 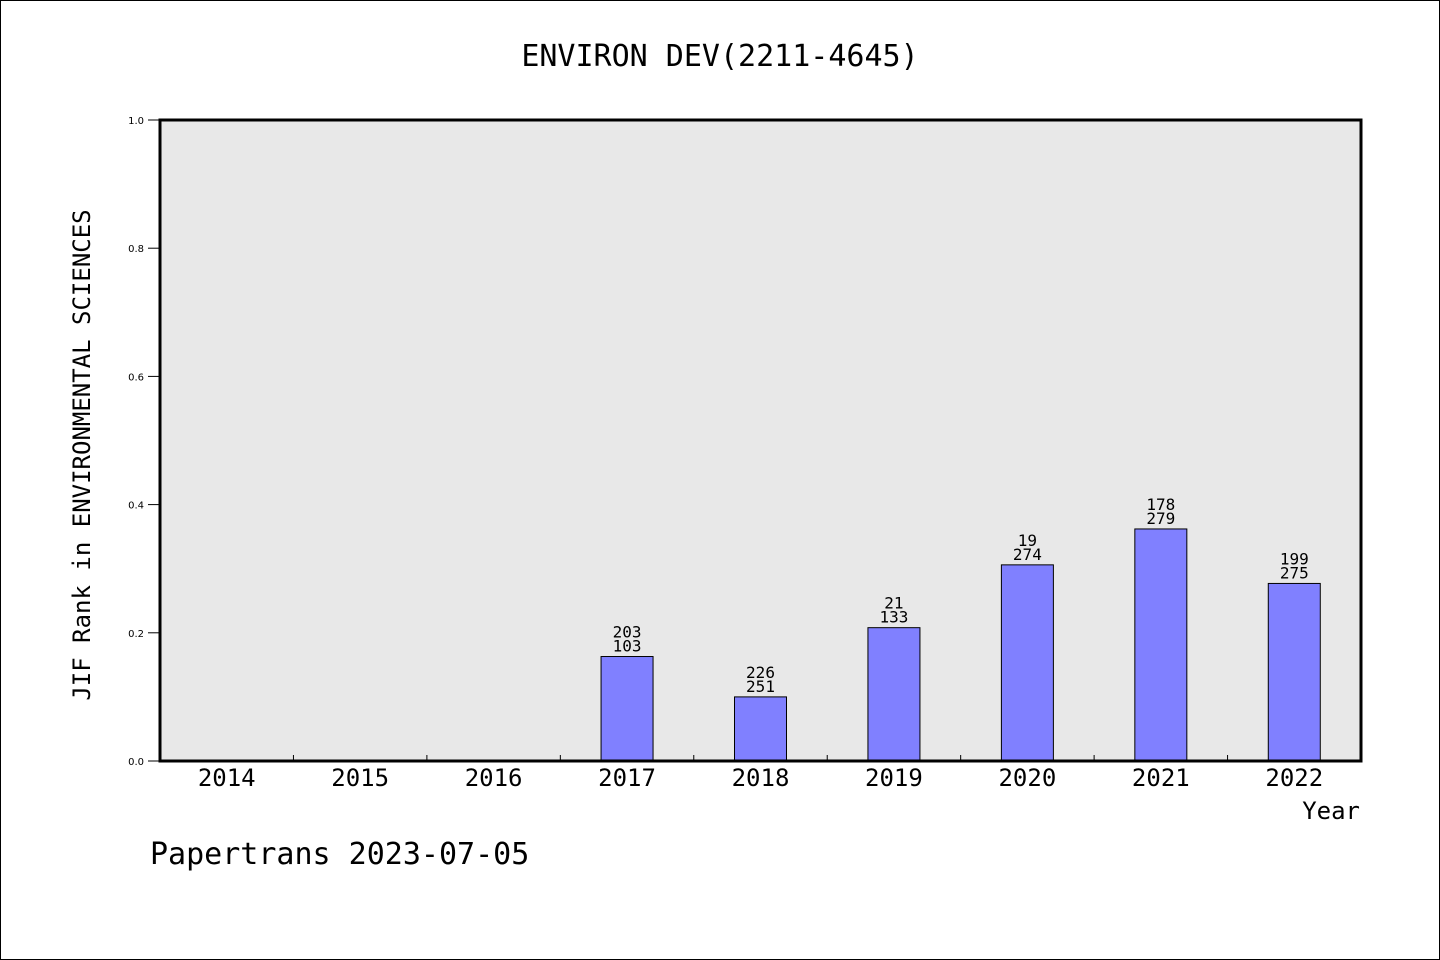 I want to click on x-tick-label: 2016, so click(x=494, y=778).